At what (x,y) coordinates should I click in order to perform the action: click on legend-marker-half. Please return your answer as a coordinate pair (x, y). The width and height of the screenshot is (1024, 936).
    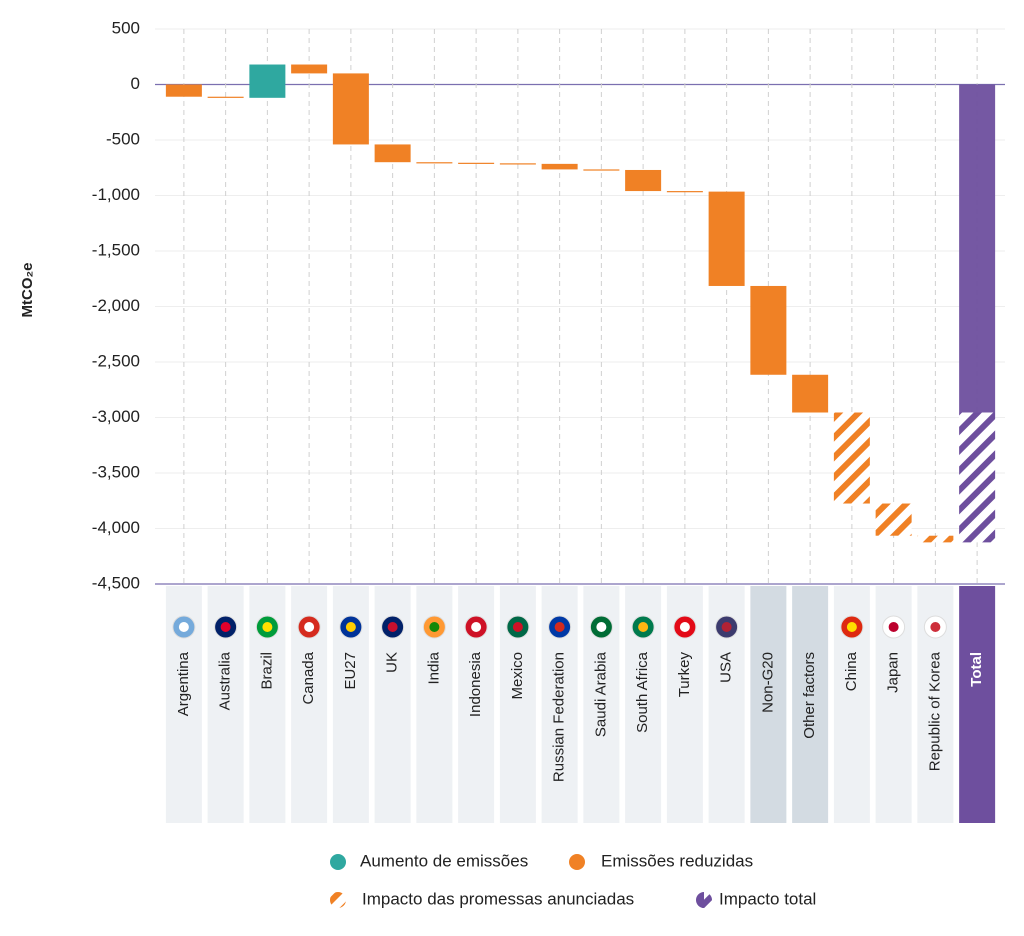
    Looking at the image, I should click on (700, 900).